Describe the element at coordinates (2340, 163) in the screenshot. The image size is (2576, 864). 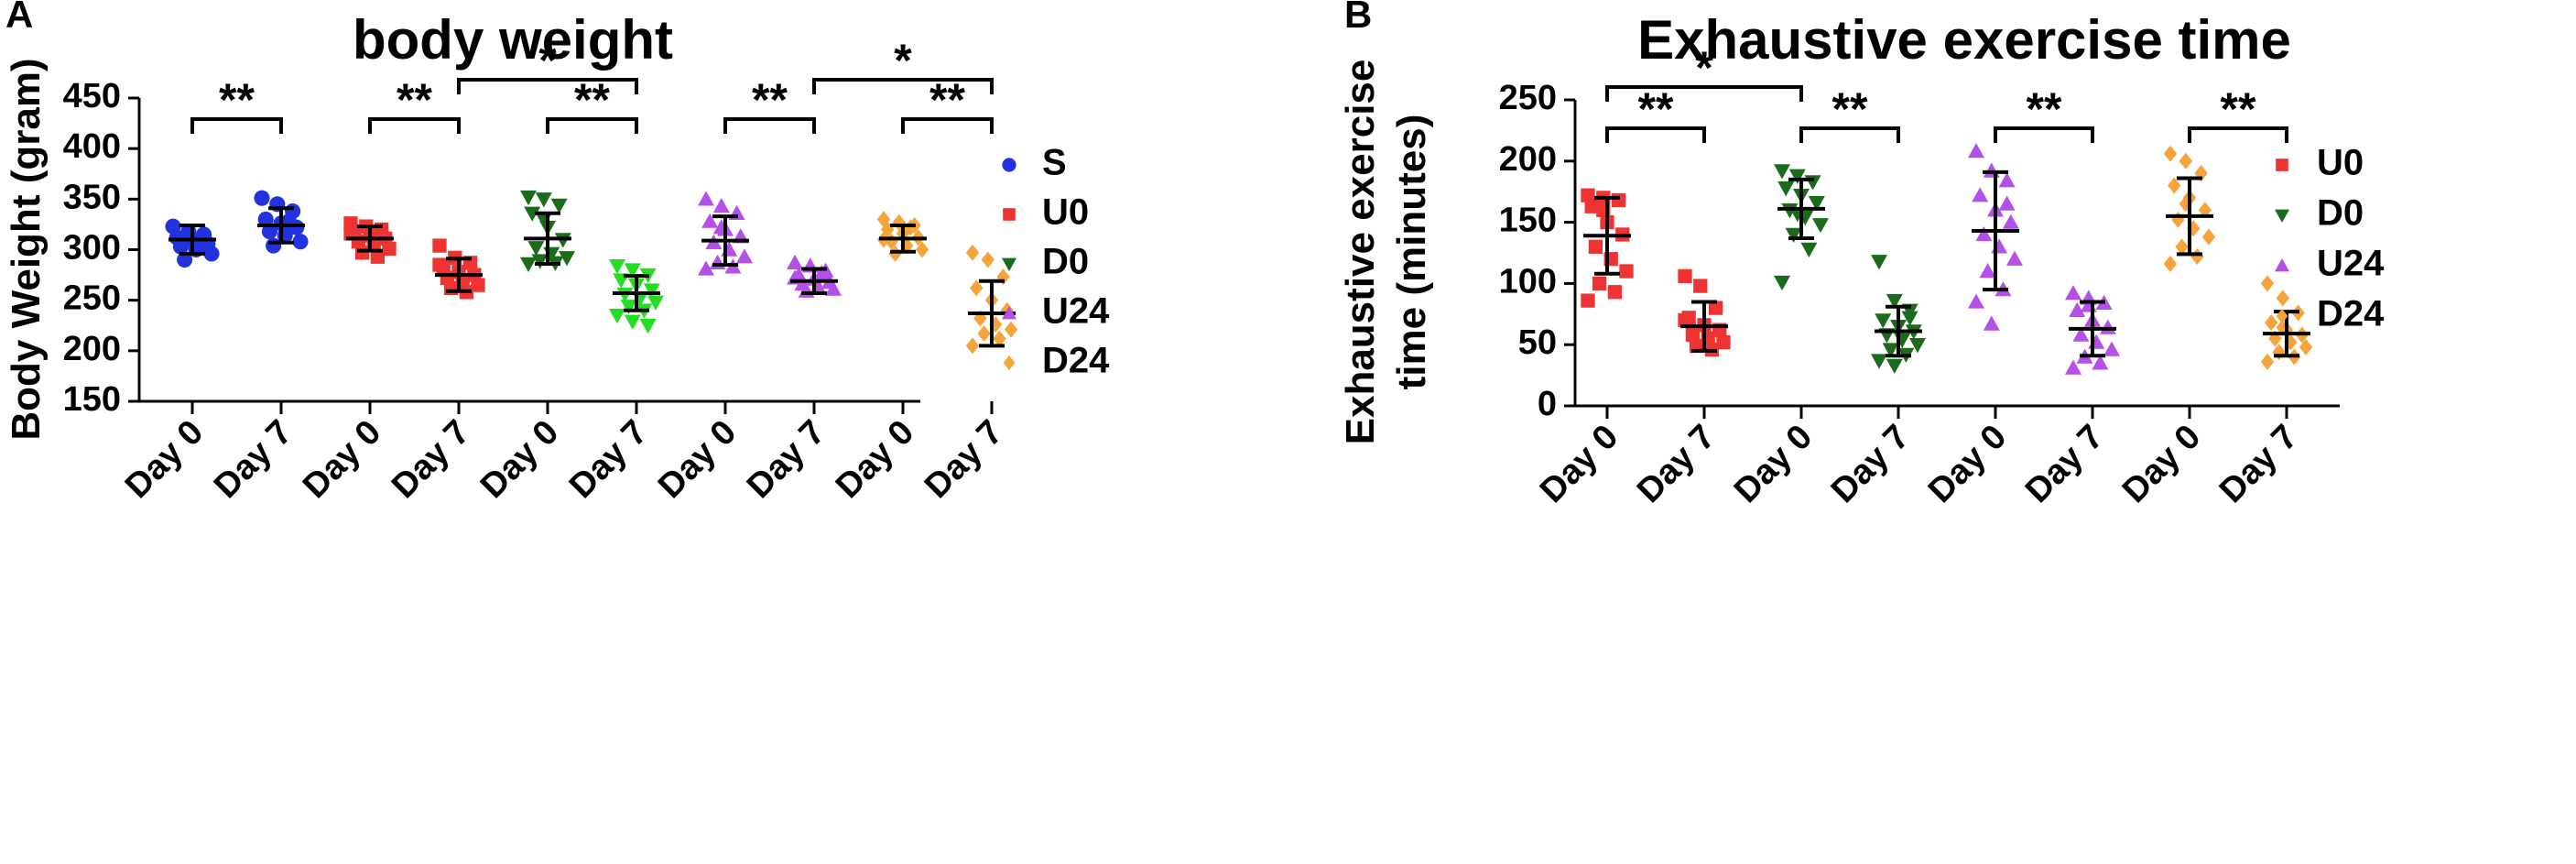
I see `legend-label: U0` at that location.